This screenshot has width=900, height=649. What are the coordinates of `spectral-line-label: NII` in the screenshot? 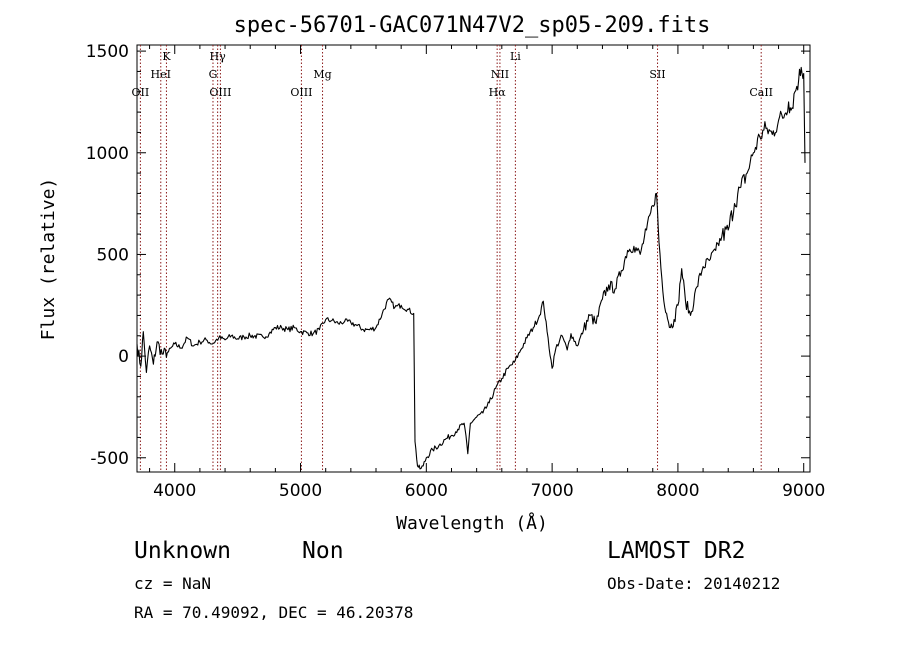 It's located at (500, 74).